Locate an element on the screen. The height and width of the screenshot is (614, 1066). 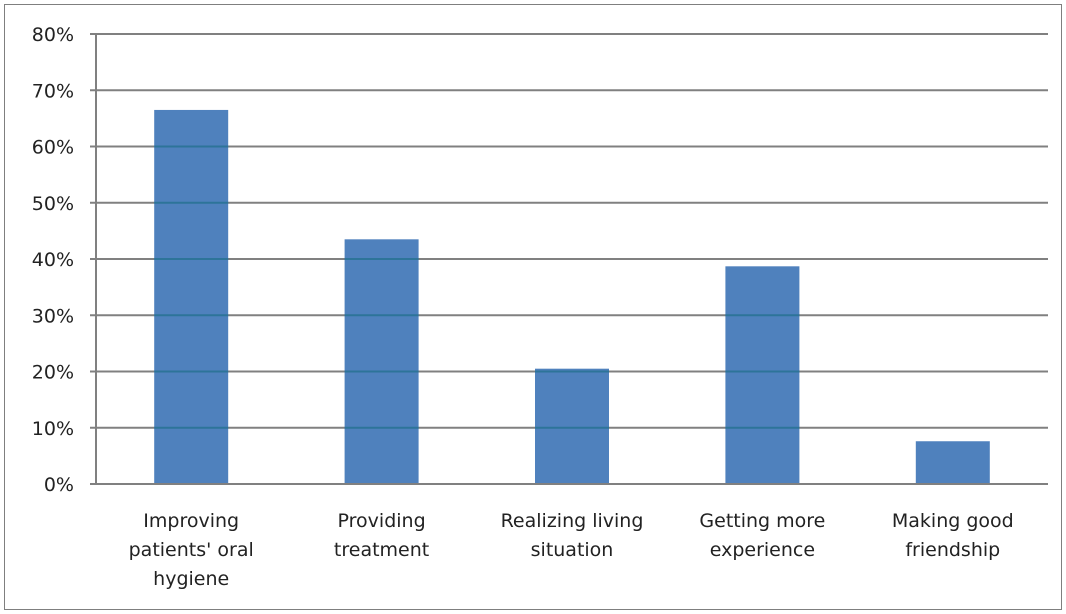
x-category-label-line: hygiene is located at coordinates (191, 579).